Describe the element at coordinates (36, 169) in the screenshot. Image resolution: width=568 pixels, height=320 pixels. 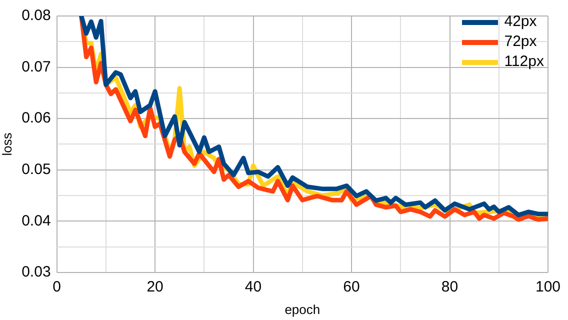
I see `y-tick-label: 0.05` at that location.